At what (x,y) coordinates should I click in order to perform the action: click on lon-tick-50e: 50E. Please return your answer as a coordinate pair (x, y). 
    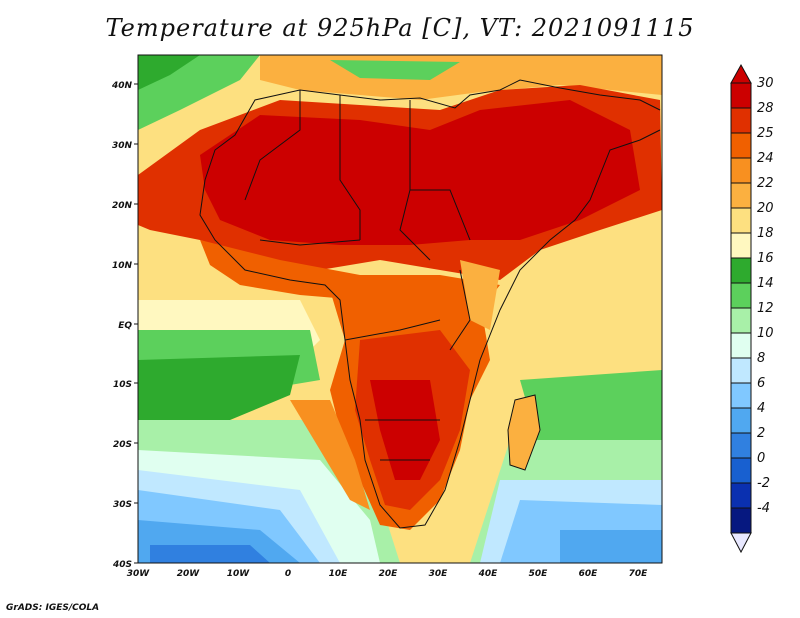
    Looking at the image, I should click on (539, 574).